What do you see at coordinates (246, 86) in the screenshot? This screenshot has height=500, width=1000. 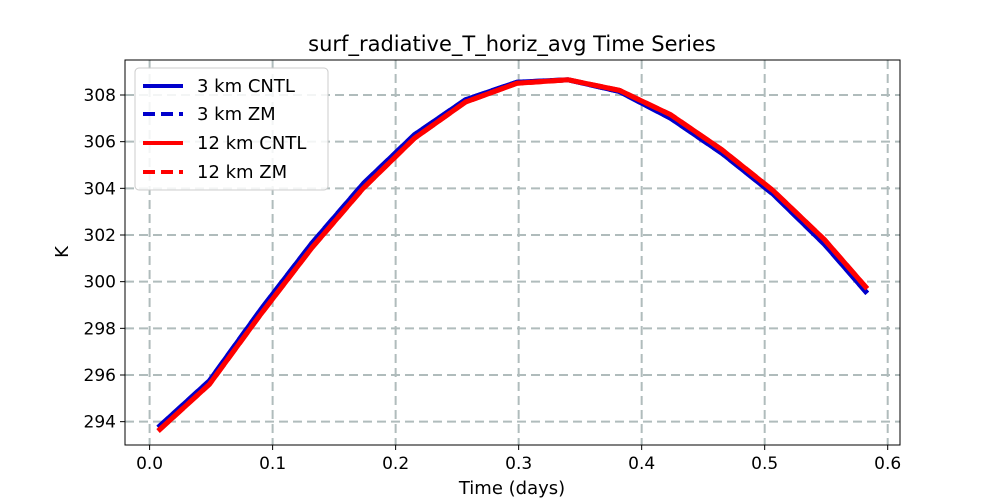 I see `legend-label-3km-cntl: 3 km CNTL` at bounding box center [246, 86].